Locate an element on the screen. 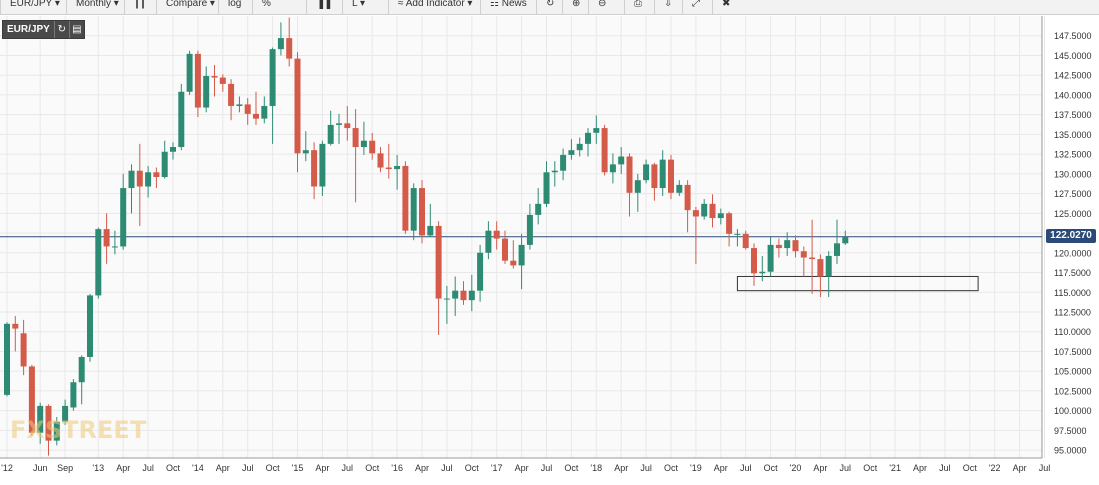  mute-icon: ✖ is located at coordinates (726, 4).